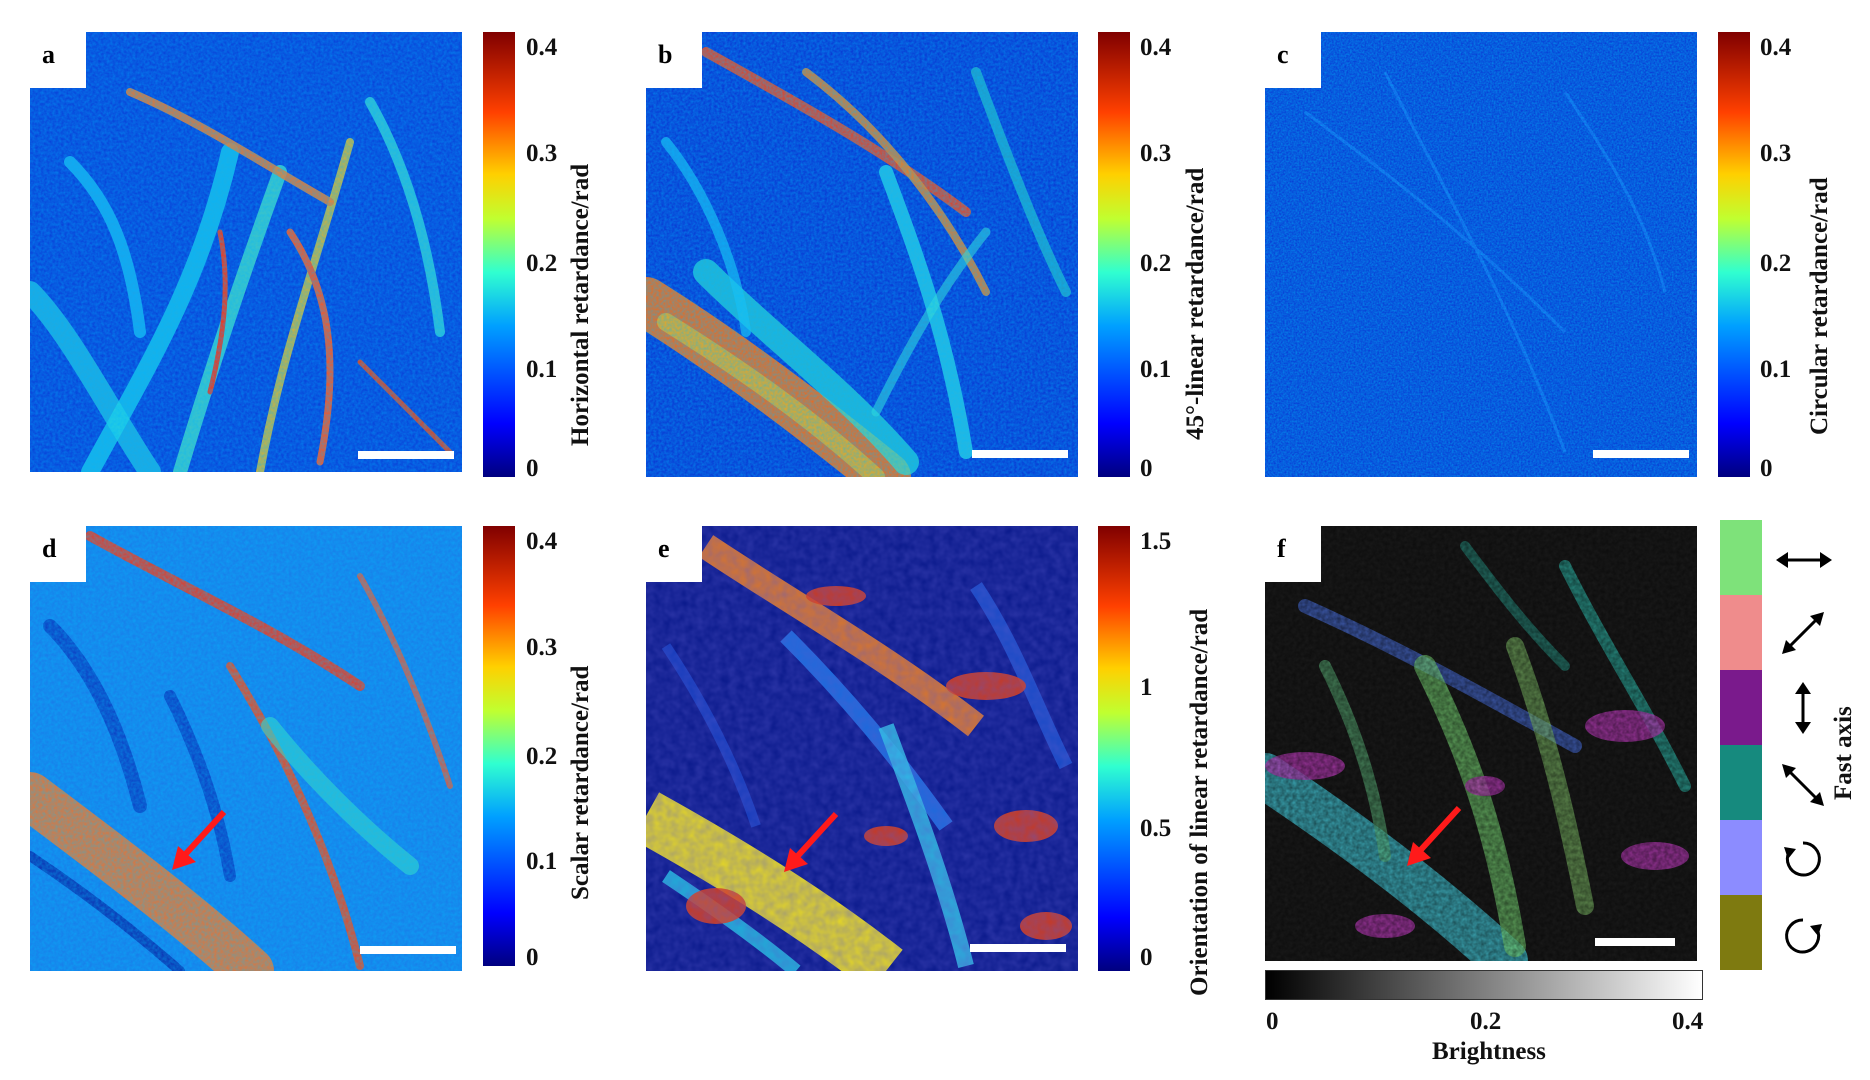 This screenshot has height=1080, width=1870. Describe the element at coordinates (1803, 633) in the screenshot. I see `diagonal-45-double-arrow-icon` at that location.